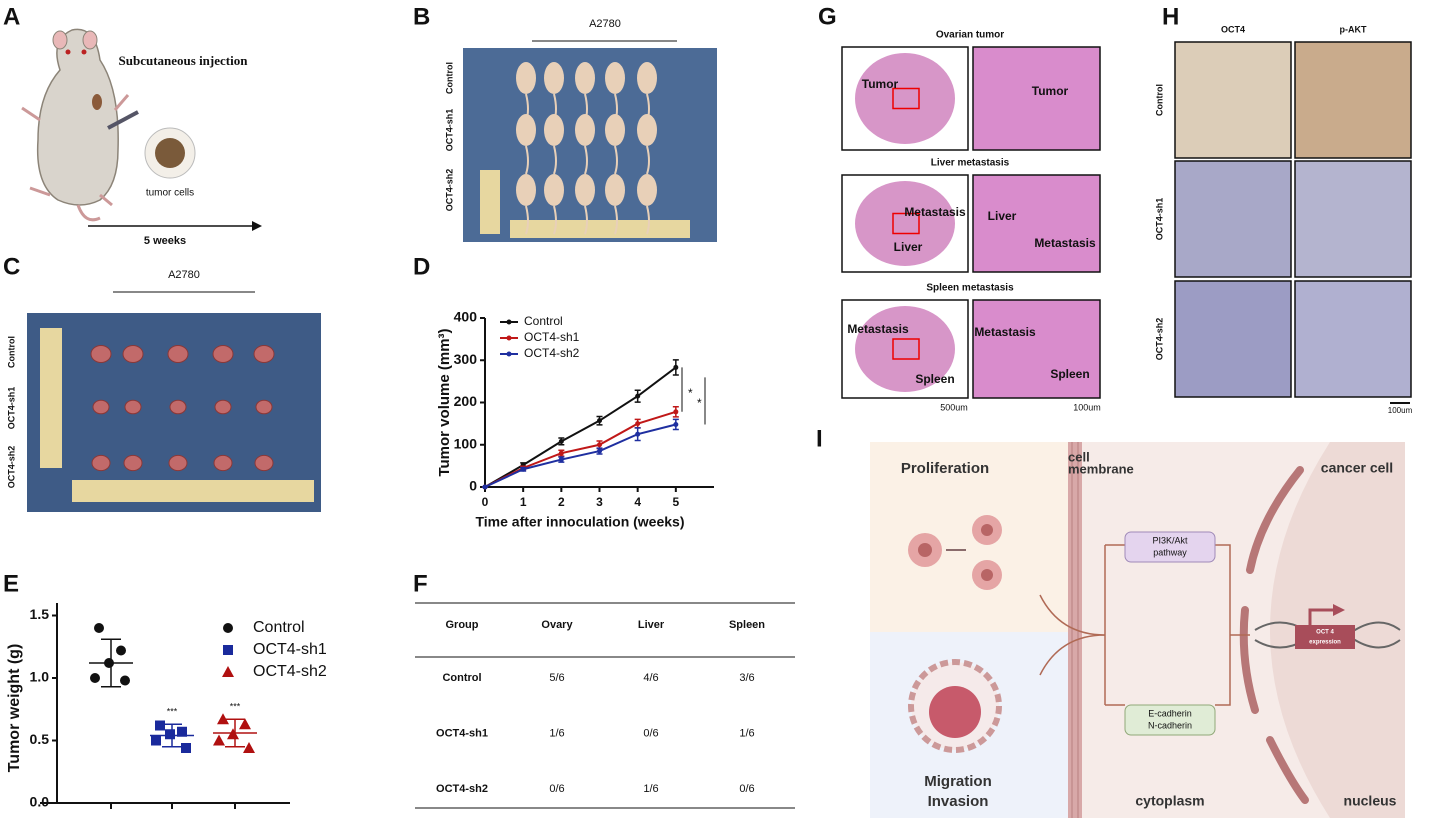  What do you see at coordinates (958, 781) in the screenshot?
I see `label: Migration` at bounding box center [958, 781].